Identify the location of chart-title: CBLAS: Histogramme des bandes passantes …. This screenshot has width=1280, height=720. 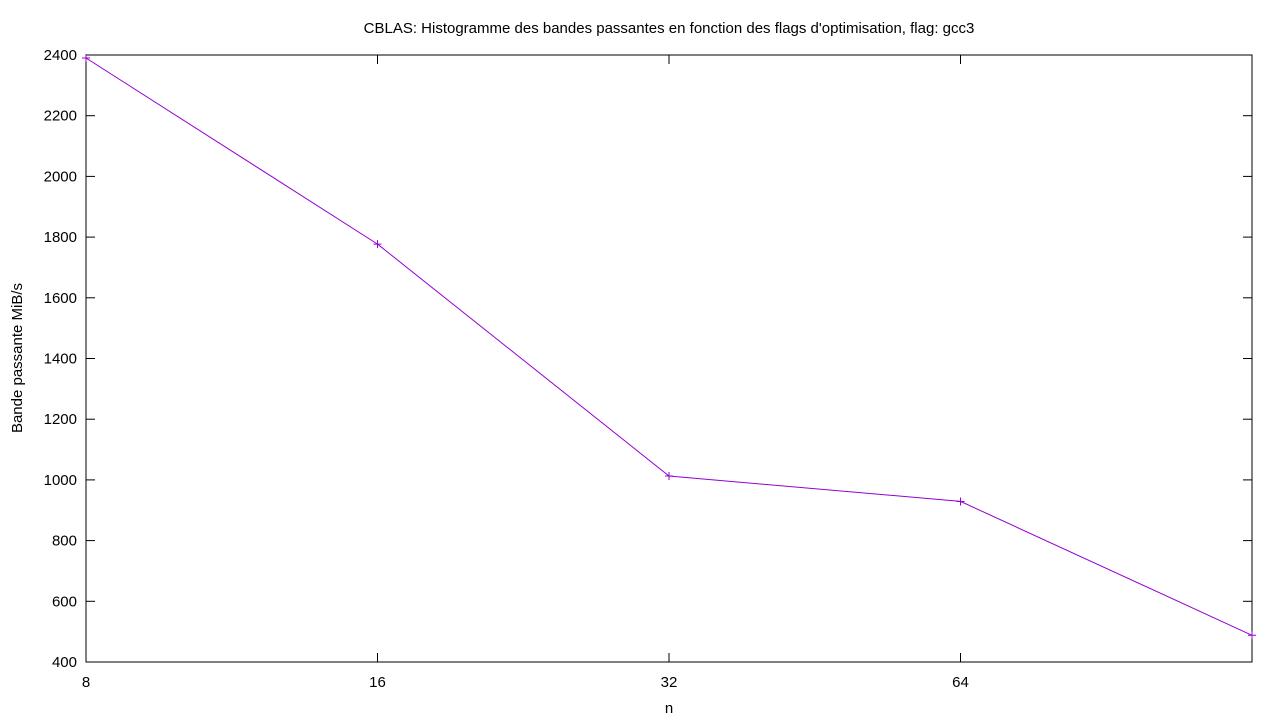
(669, 28).